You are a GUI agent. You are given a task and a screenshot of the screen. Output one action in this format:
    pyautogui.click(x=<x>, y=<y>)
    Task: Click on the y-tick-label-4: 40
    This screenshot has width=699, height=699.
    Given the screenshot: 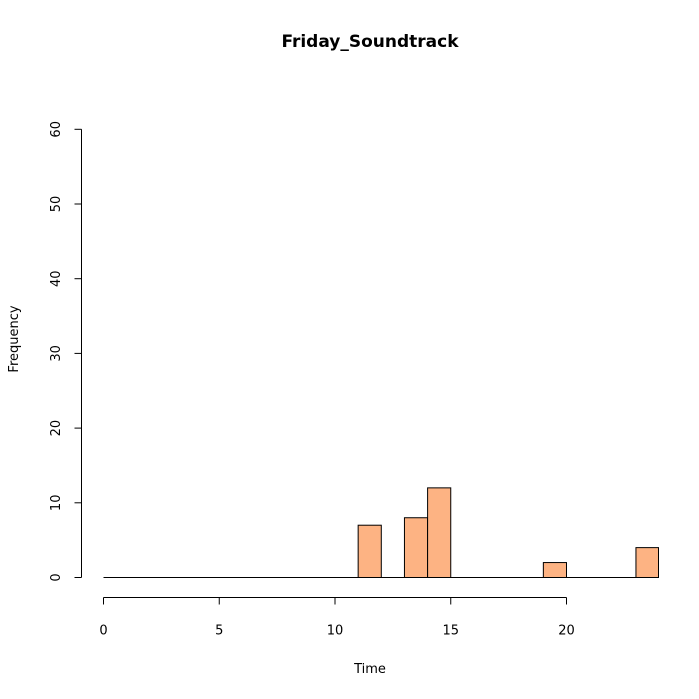 What is the action you would take?
    pyautogui.click(x=56, y=278)
    